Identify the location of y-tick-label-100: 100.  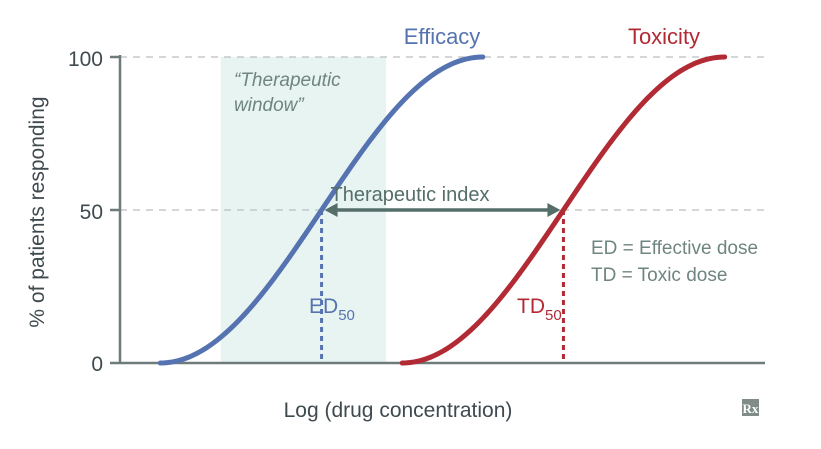
(85, 59).